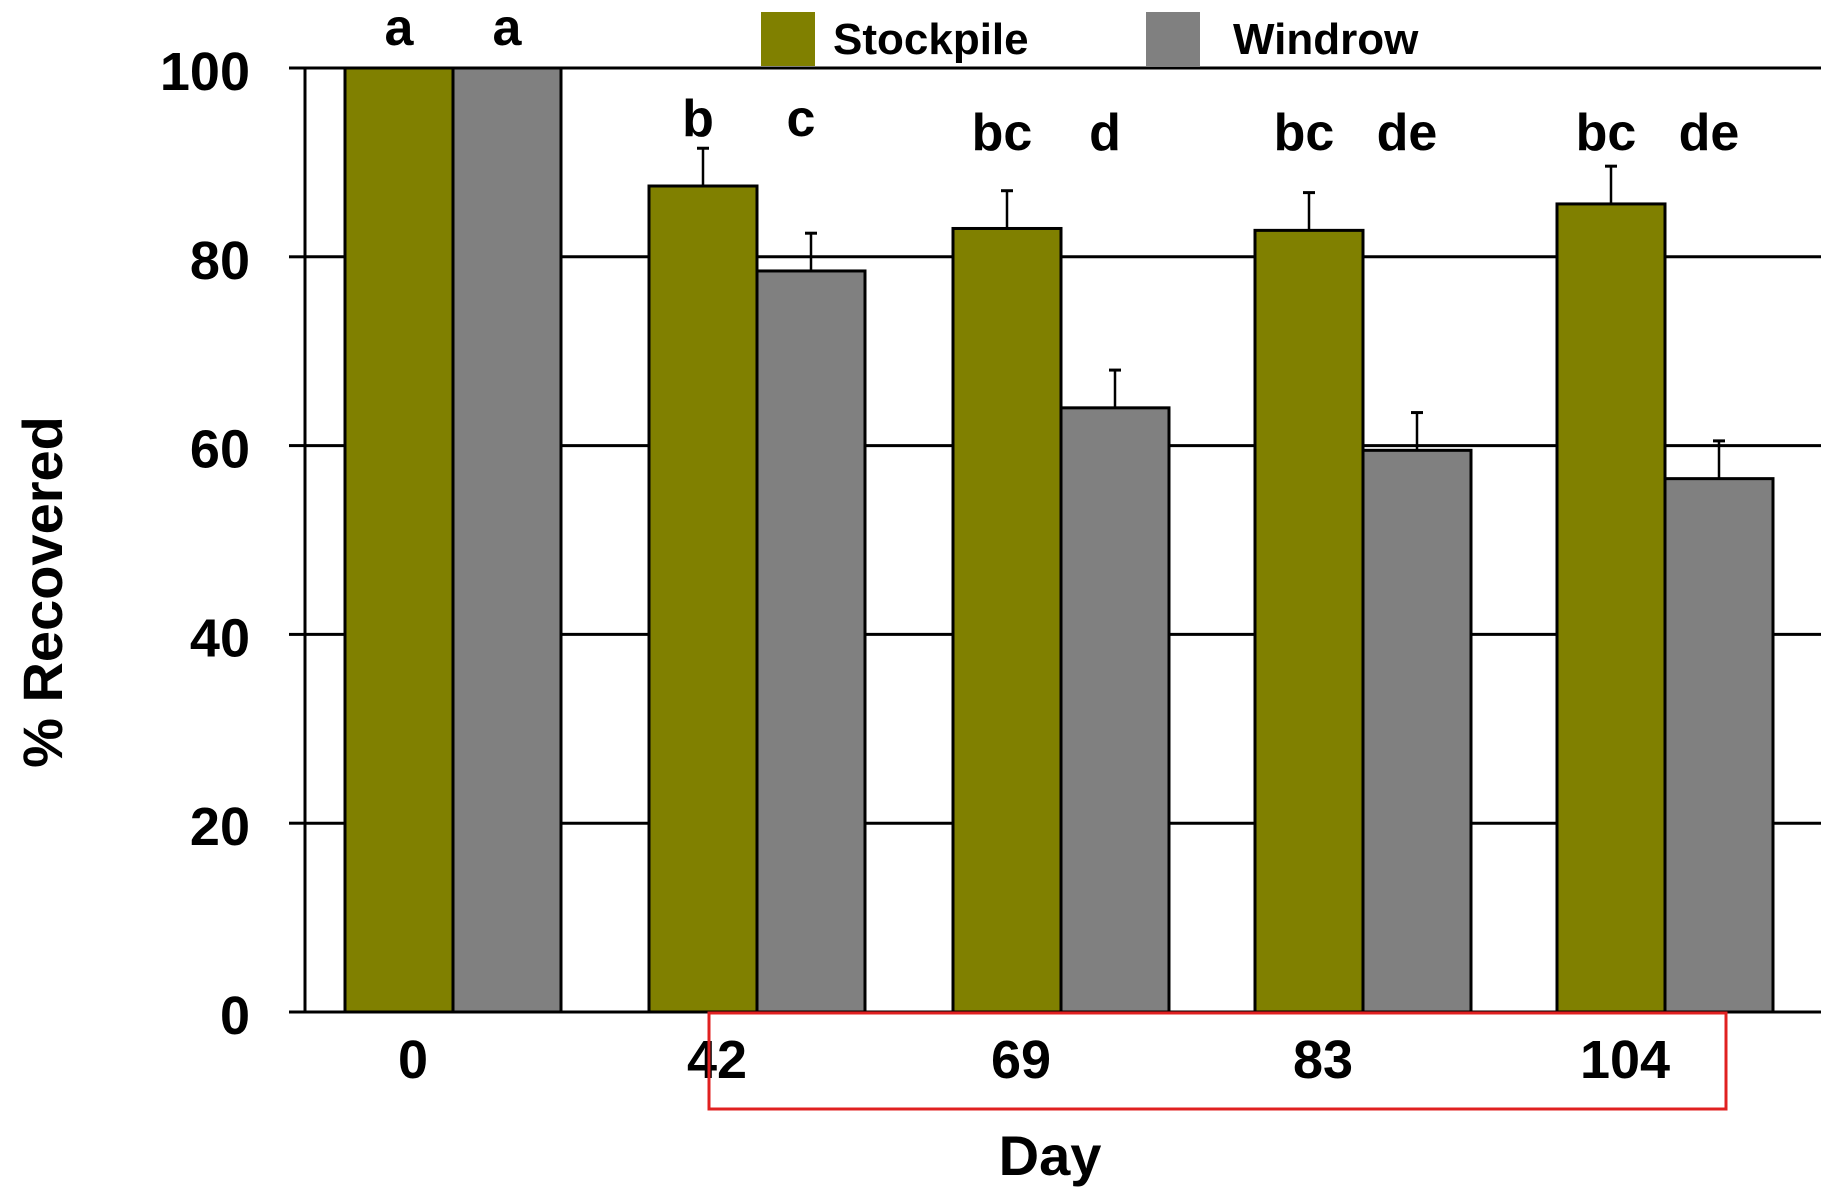 Image resolution: width=1821 pixels, height=1188 pixels. Describe the element at coordinates (1021, 1060) in the screenshot. I see `x-tick-label: 69` at that location.